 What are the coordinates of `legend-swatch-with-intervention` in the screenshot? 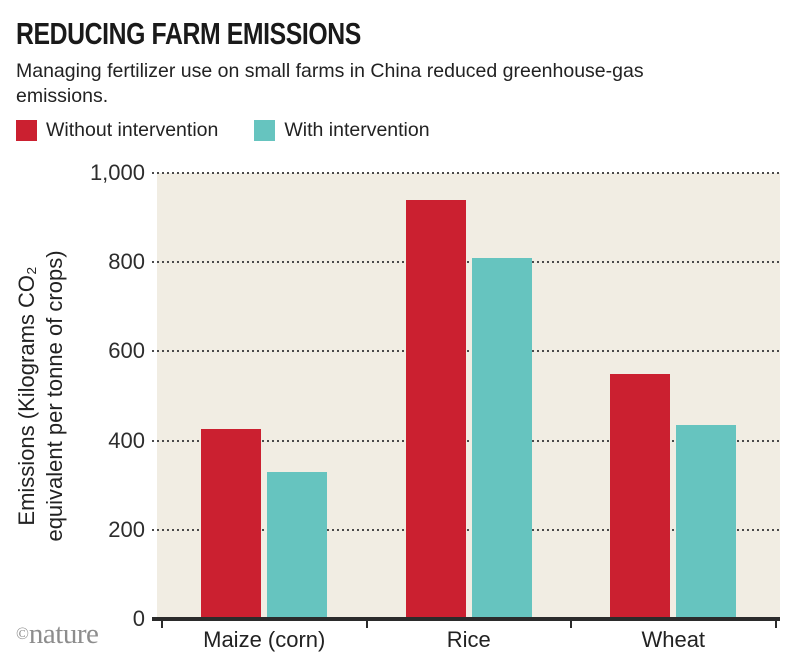 It's located at (265, 130).